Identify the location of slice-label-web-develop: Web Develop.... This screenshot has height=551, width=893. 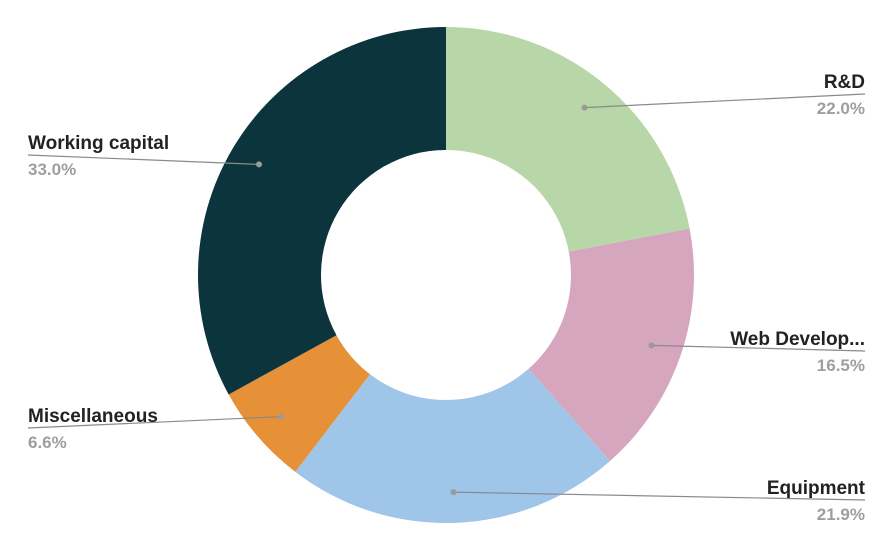
(797, 339).